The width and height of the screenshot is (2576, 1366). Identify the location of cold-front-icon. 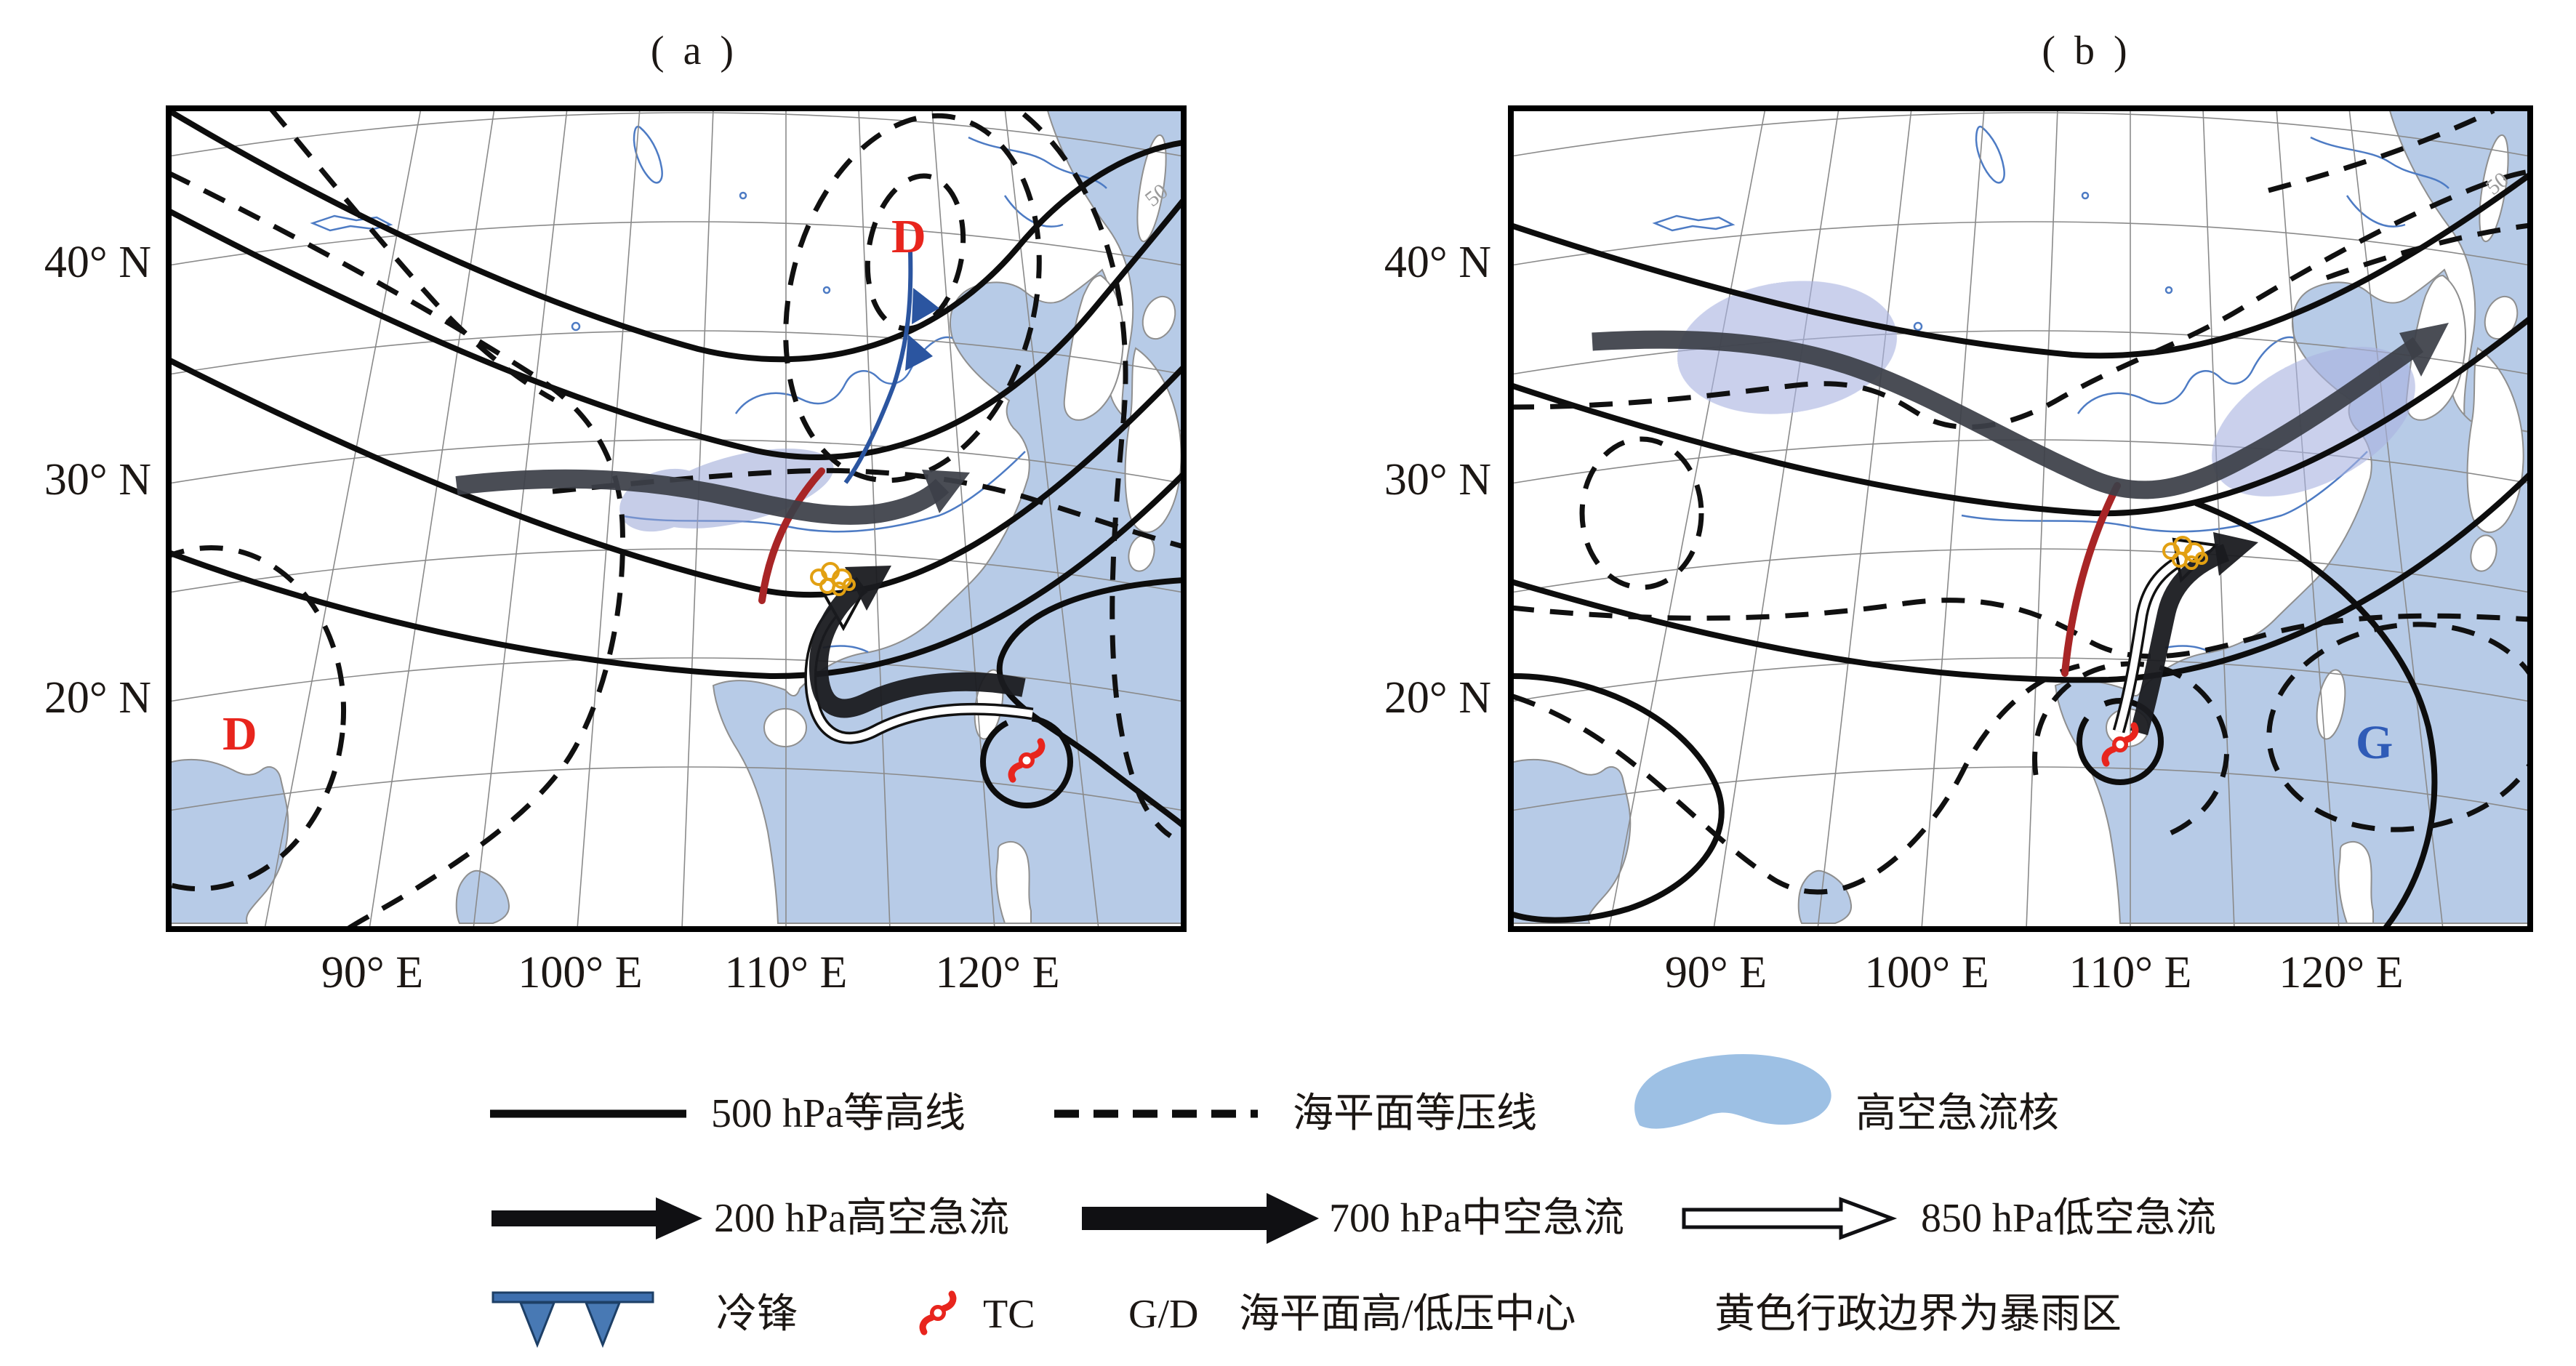
(572, 1320).